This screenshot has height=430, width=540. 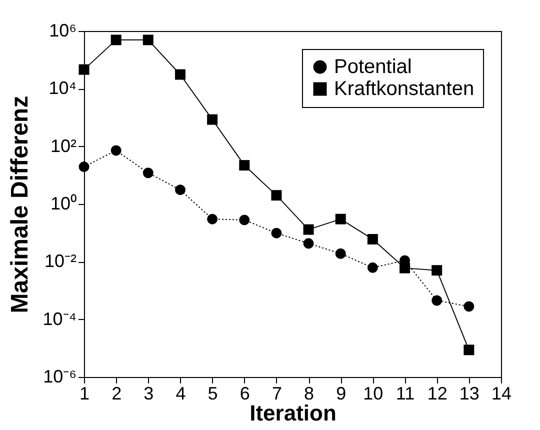 What do you see at coordinates (59, 376) in the screenshot?
I see `y-tick-label: 10⁻⁶` at bounding box center [59, 376].